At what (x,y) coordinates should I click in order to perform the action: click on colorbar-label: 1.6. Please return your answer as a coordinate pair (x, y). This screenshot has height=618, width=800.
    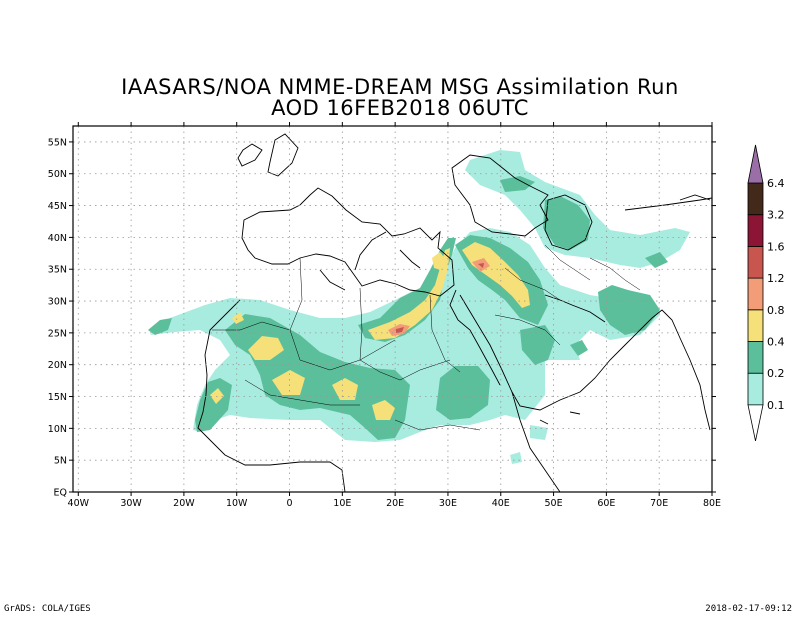
    Looking at the image, I should click on (776, 246).